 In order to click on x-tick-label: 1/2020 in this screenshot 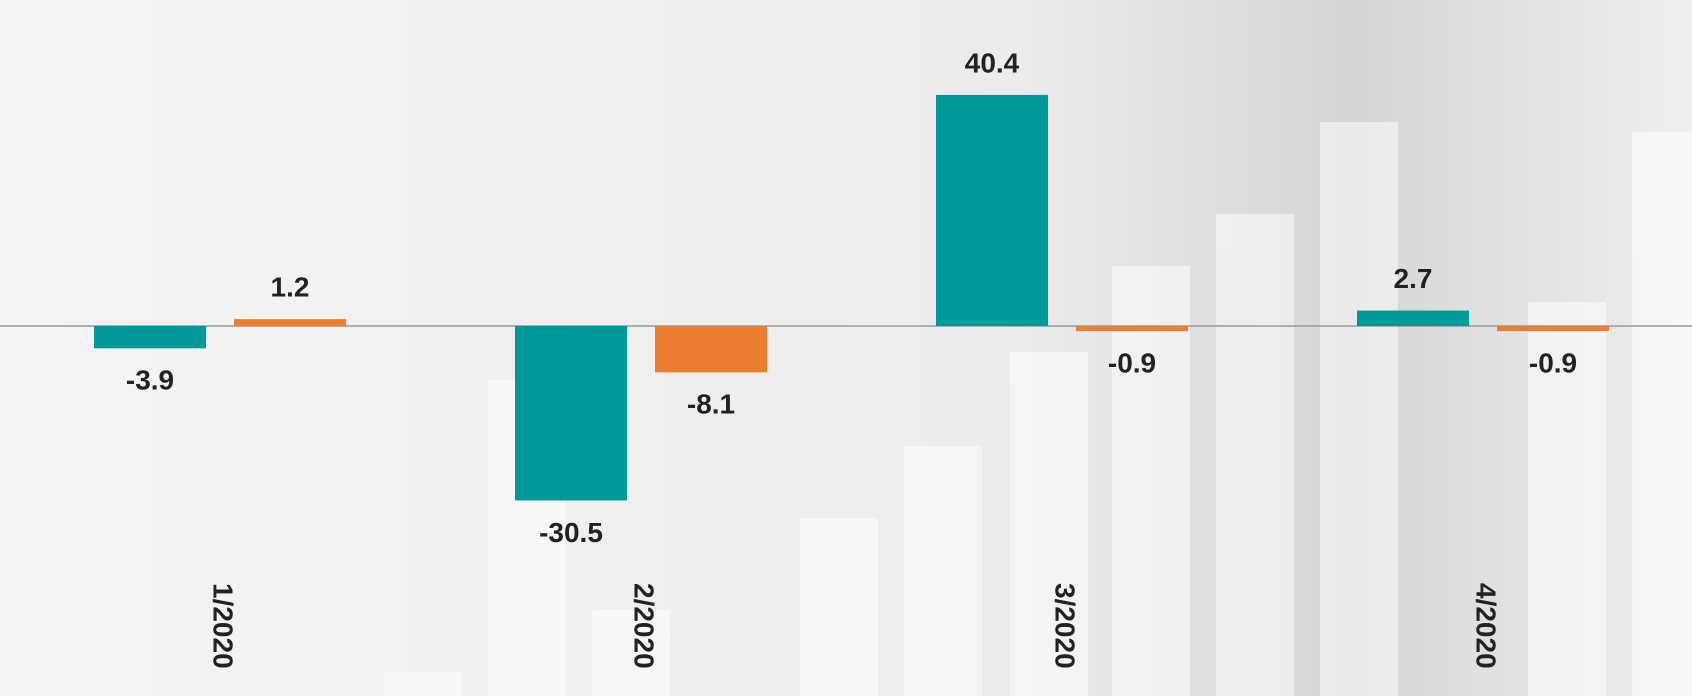, I will do `click(223, 626)`.